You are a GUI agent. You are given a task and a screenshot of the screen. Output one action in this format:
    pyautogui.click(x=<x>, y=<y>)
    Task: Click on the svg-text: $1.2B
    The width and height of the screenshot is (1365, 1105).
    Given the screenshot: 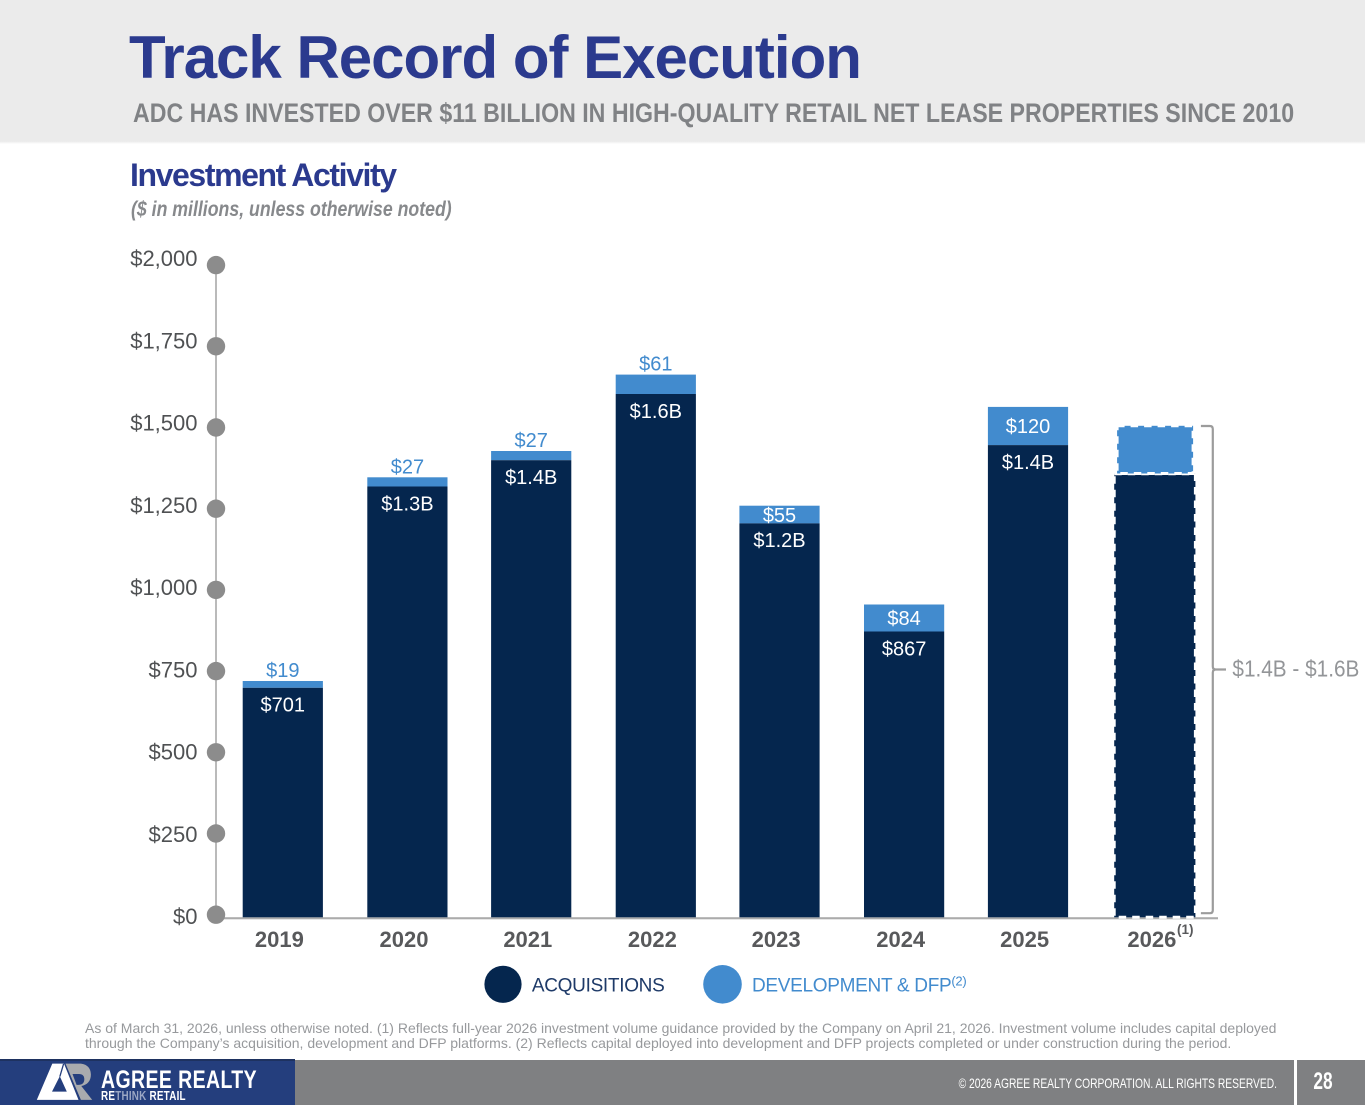 What is the action you would take?
    pyautogui.click(x=779, y=541)
    